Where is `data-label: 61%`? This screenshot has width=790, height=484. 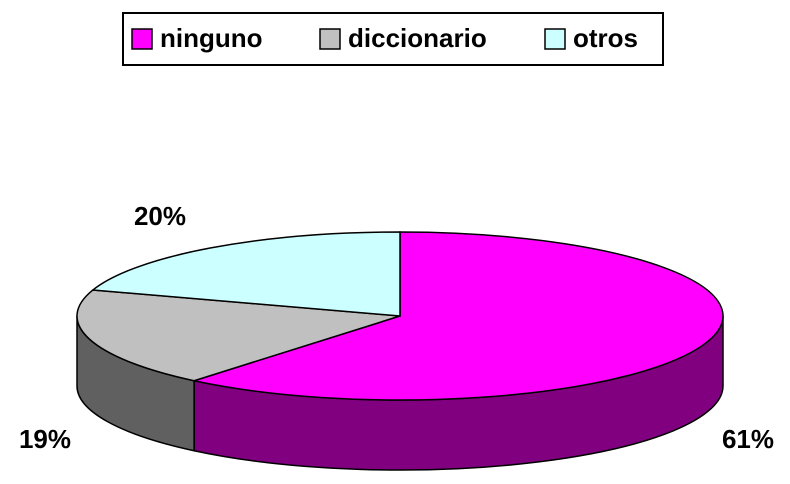
data-label: 61% is located at coordinates (748, 439).